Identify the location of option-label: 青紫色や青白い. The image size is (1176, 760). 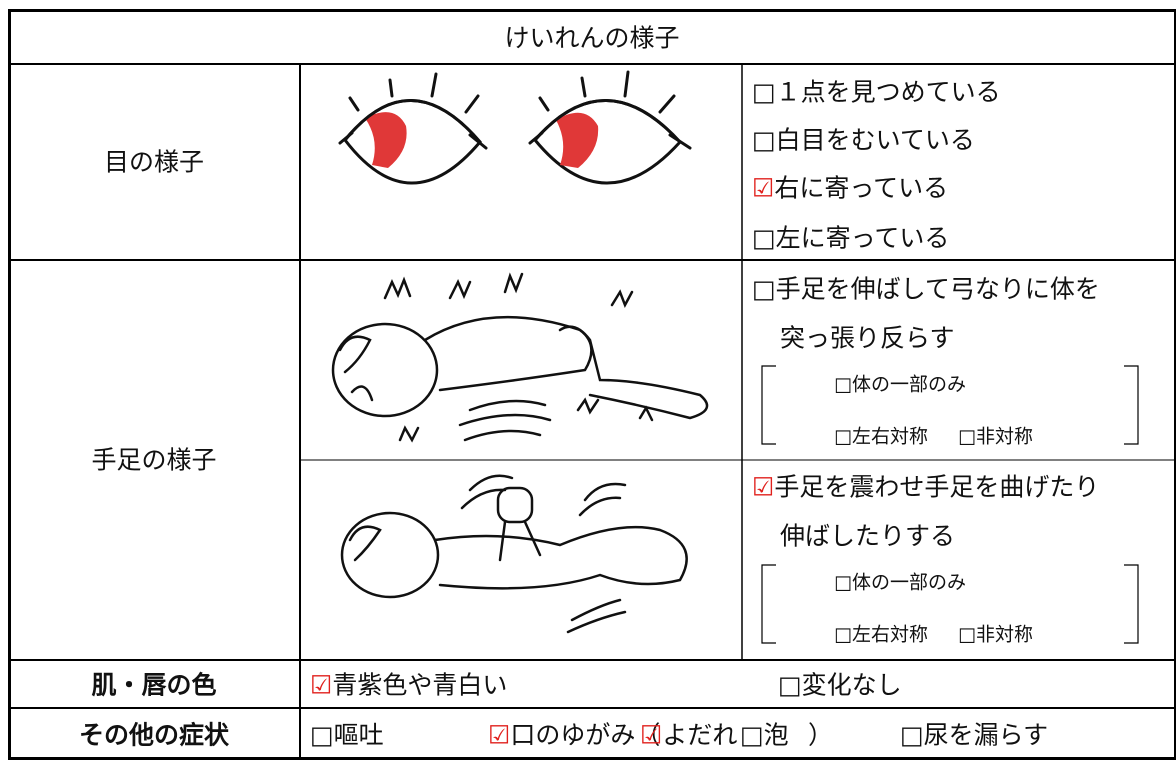
(420, 685).